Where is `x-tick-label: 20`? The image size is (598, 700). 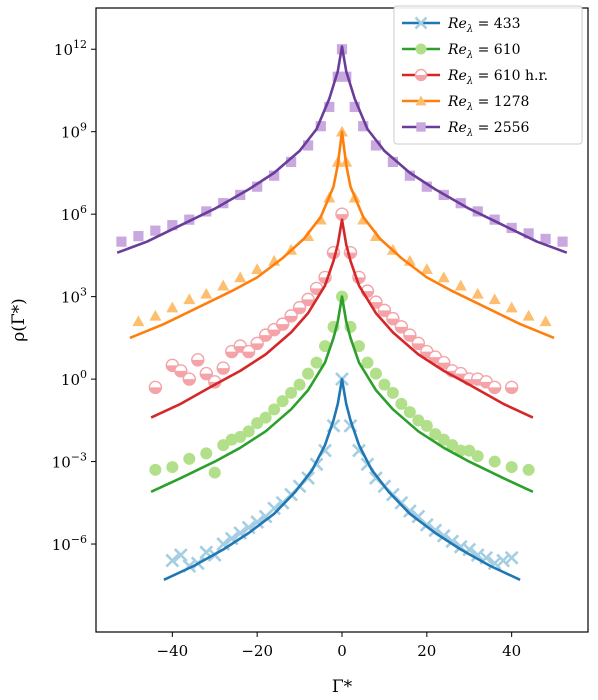 x-tick-label: 20 is located at coordinates (426, 651).